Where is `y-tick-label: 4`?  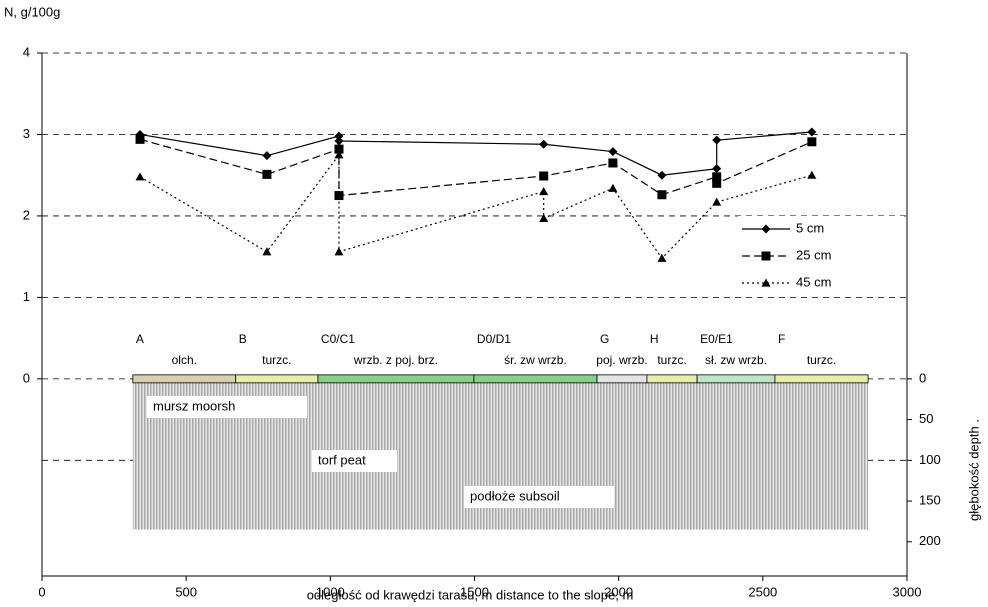 y-tick-label: 4 is located at coordinates (26, 51).